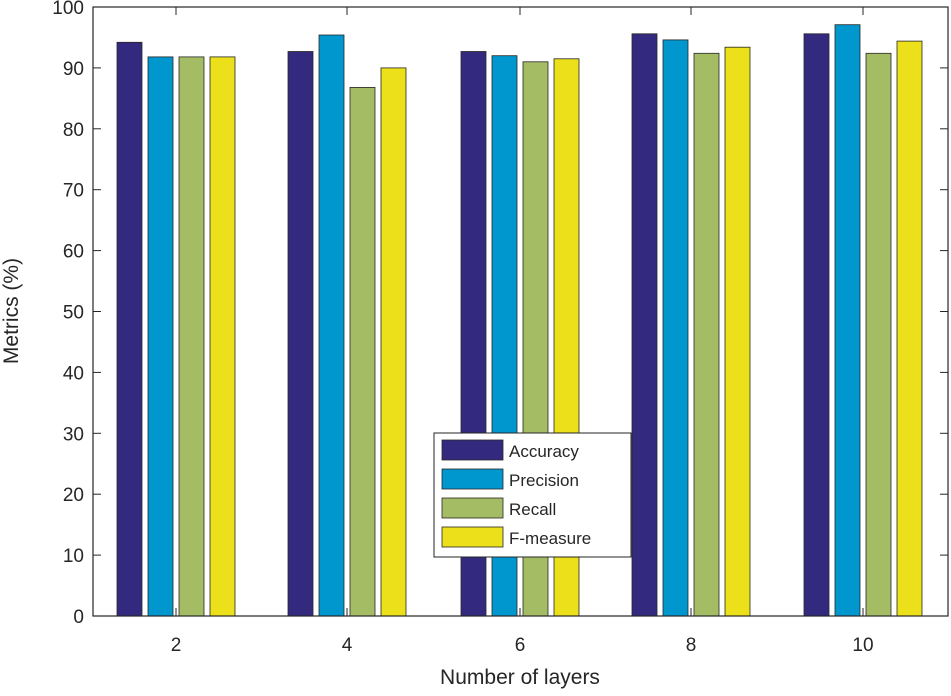 The width and height of the screenshot is (951, 696). I want to click on y-tick-label: 80, so click(73, 130).